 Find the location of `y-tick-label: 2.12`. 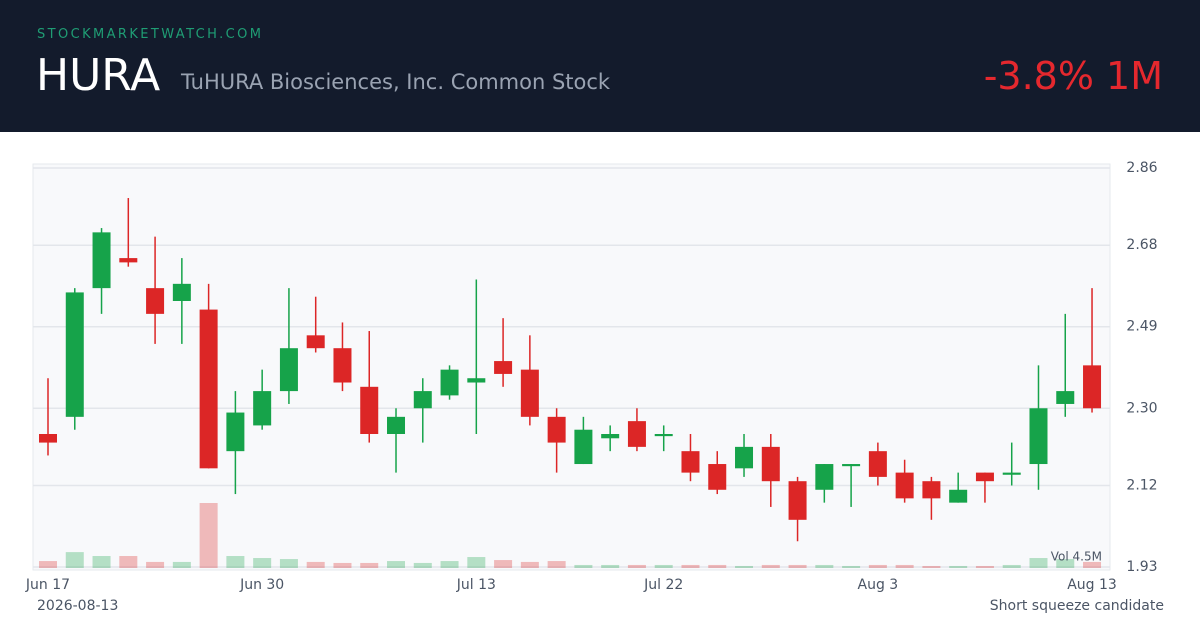

y-tick-label: 2.12 is located at coordinates (1141, 485).